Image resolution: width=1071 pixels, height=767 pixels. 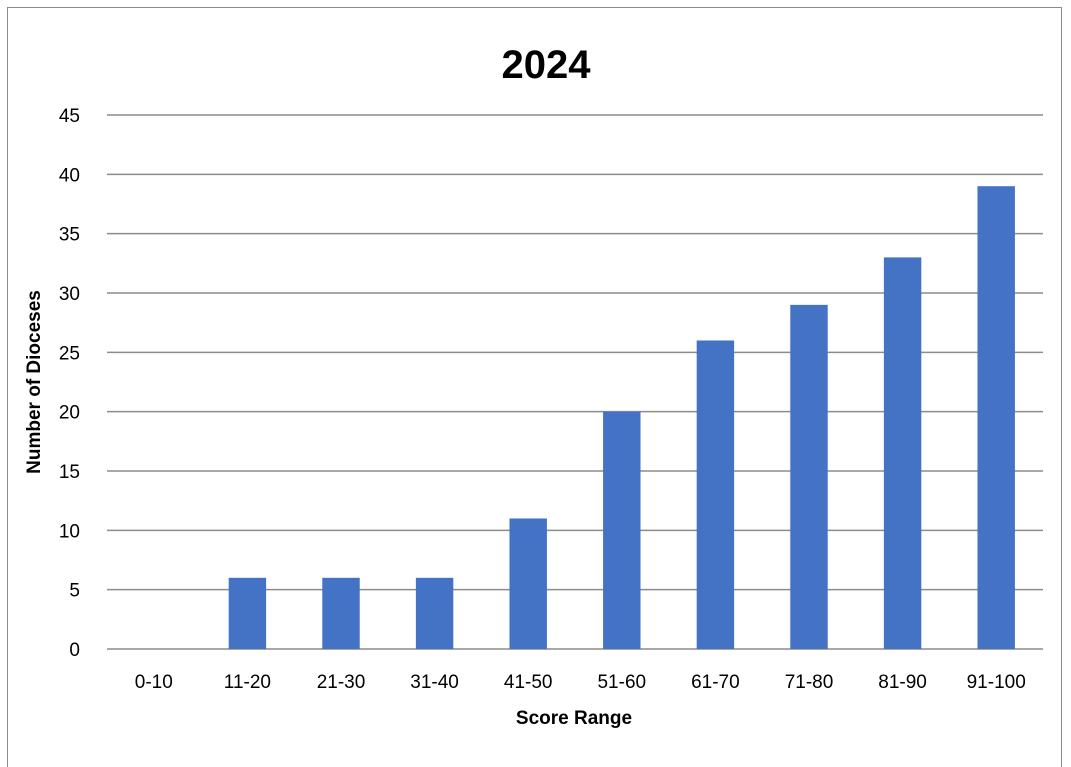 What do you see at coordinates (902, 682) in the screenshot?
I see `x-tick-label: 81-90` at bounding box center [902, 682].